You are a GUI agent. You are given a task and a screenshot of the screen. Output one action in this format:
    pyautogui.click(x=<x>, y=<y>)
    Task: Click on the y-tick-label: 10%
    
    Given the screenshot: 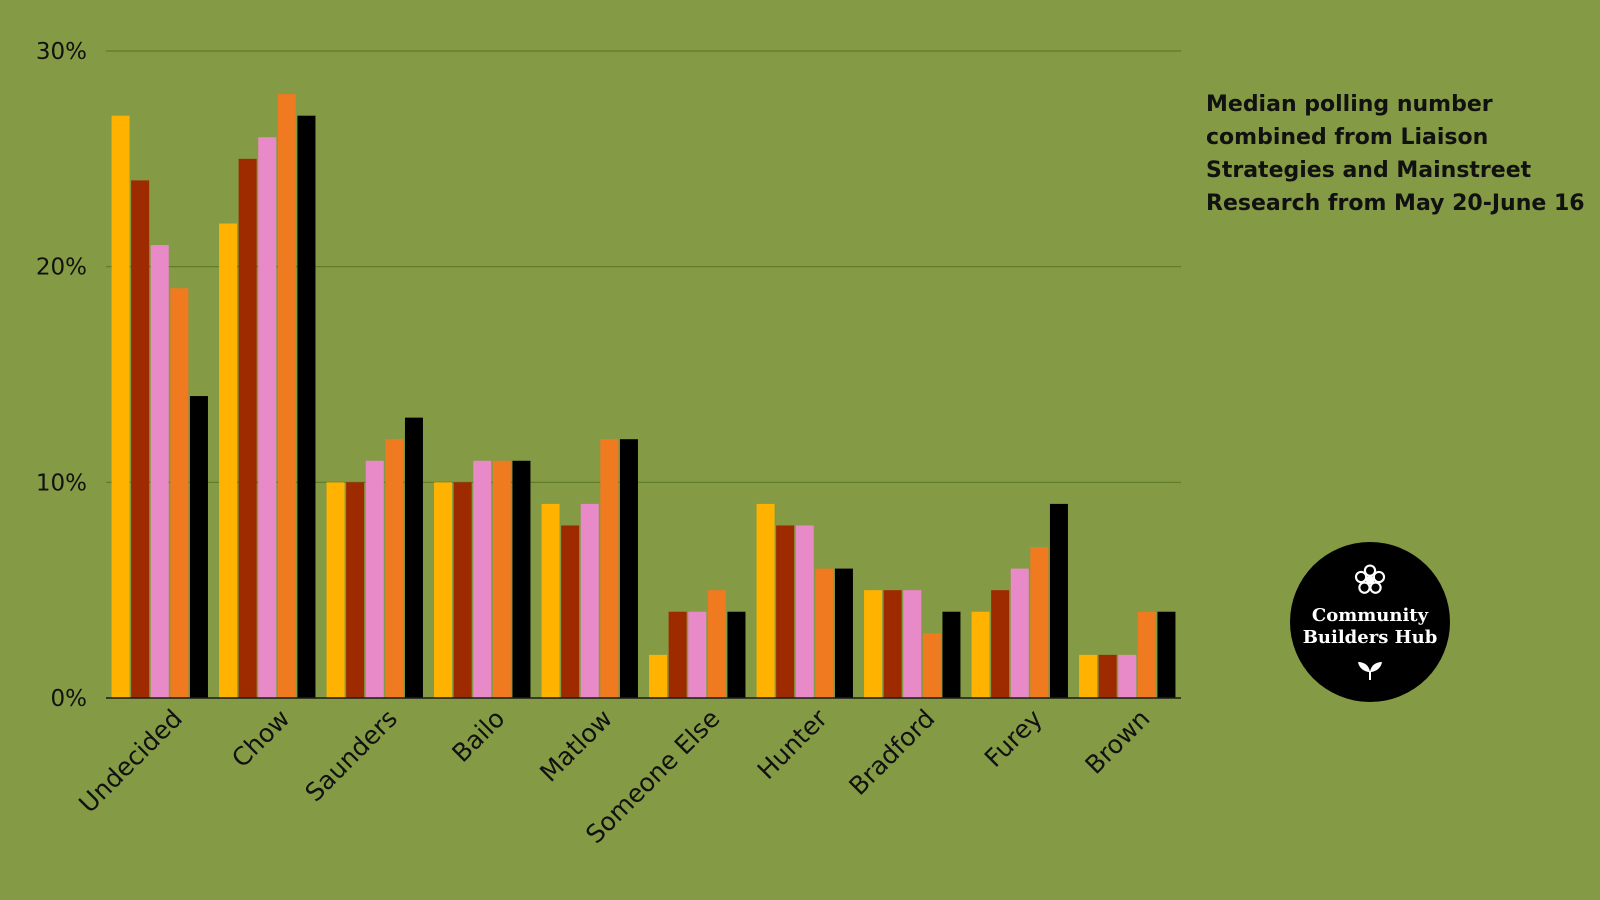 What is the action you would take?
    pyautogui.click(x=61, y=483)
    